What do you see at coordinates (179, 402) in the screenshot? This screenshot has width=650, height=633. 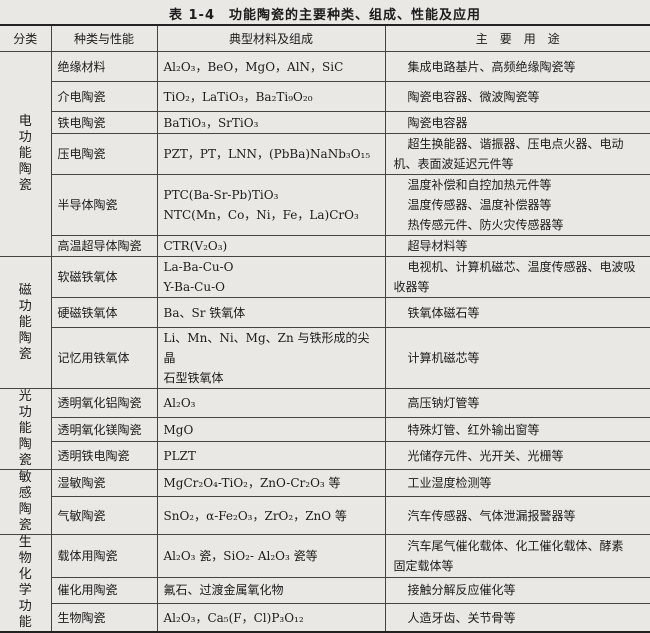 I see `material-line: Al₂O₃` at bounding box center [179, 402].